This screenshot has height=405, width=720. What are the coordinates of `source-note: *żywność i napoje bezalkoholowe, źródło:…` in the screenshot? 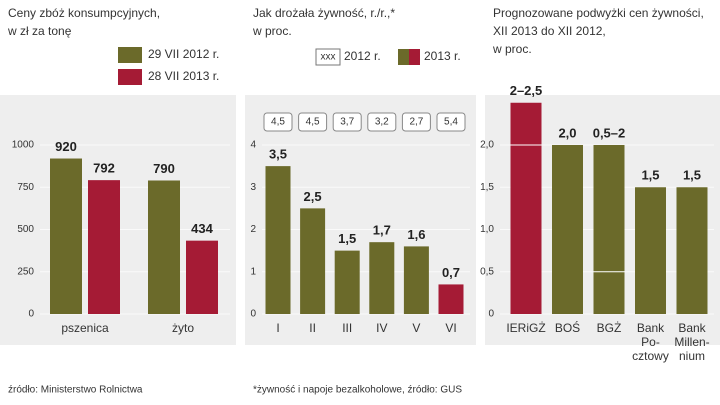 It's located at (357, 390).